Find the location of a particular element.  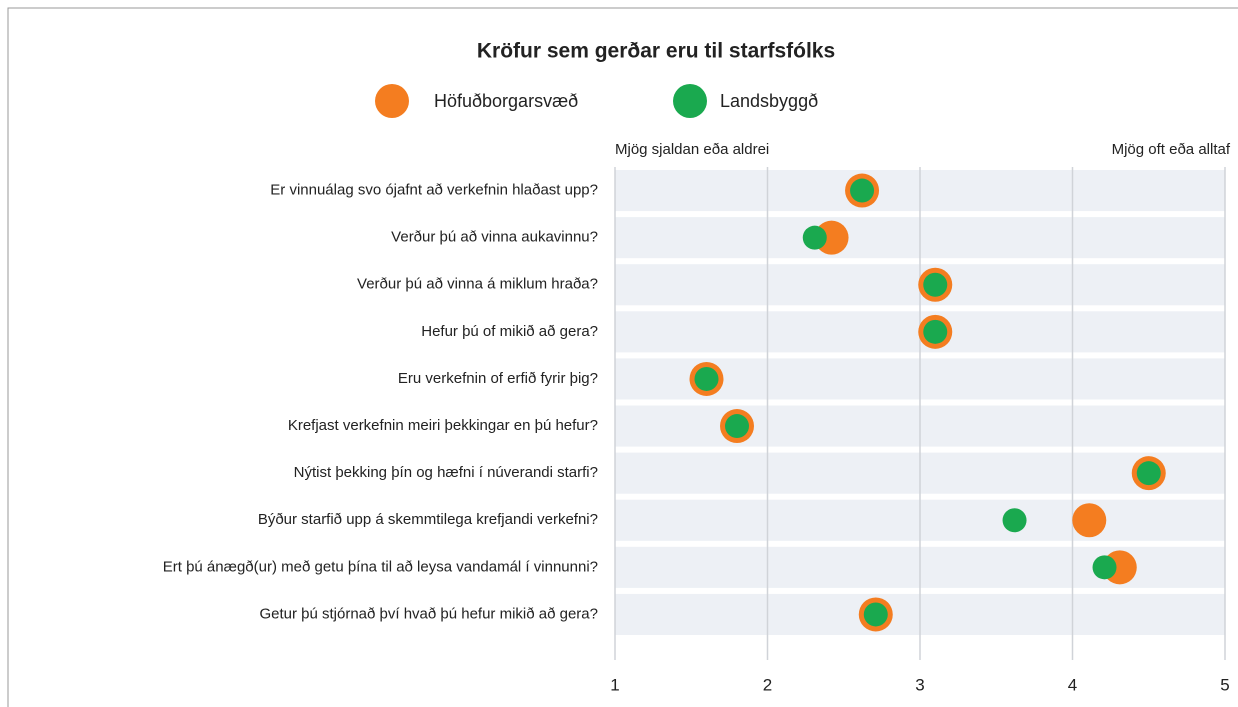

x-tick-label: 4 is located at coordinates (1072, 684).